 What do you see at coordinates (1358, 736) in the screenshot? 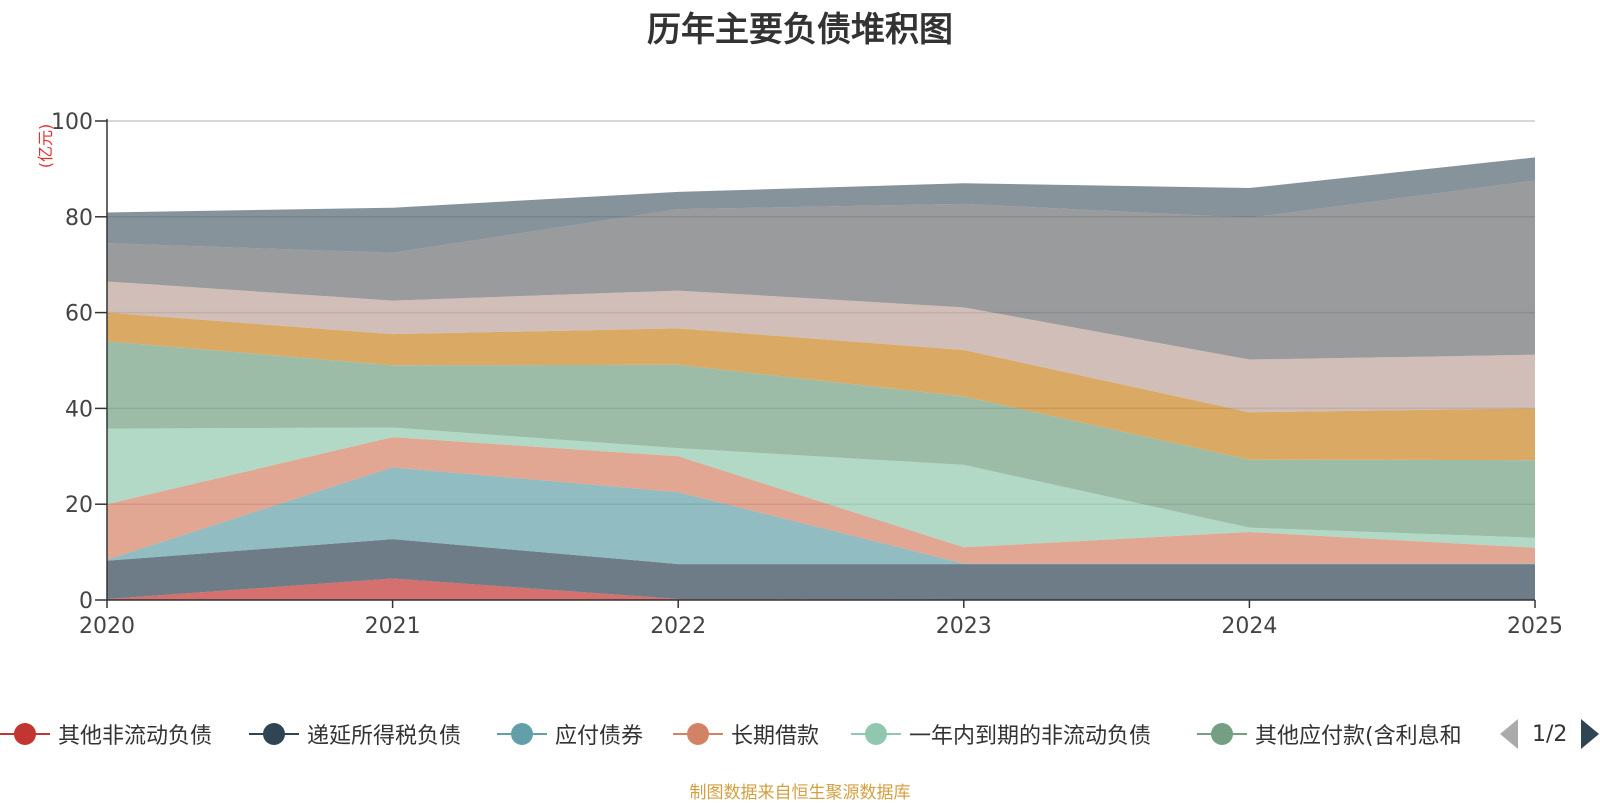
I see `legend-label: 其他应付款(含利息和` at bounding box center [1358, 736].